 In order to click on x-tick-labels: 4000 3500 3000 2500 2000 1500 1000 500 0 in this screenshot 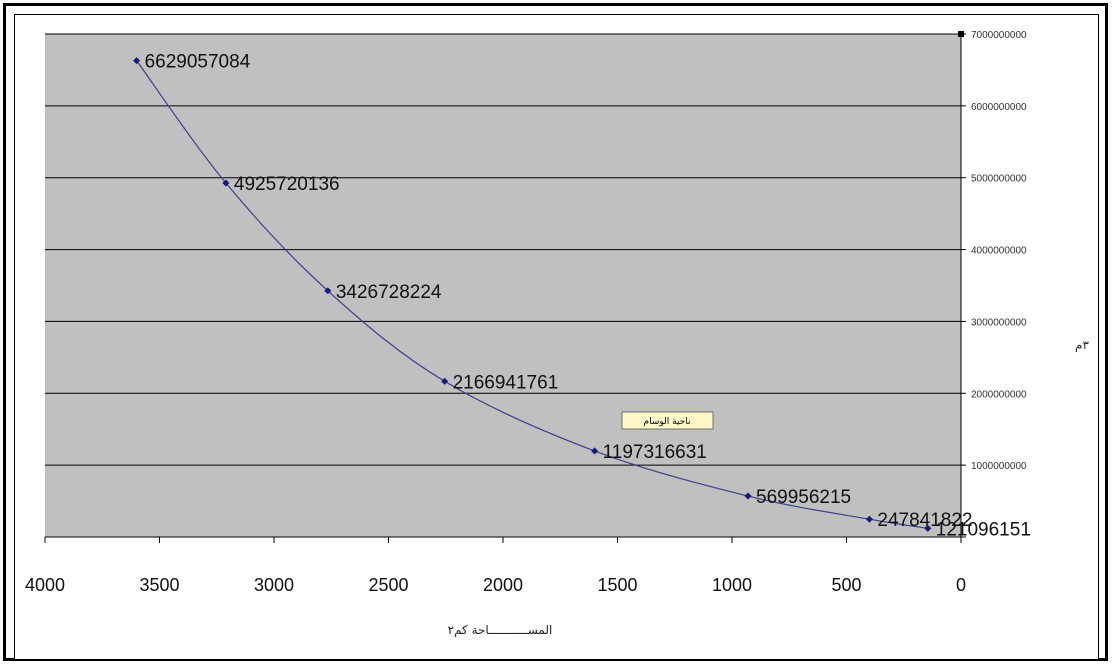, I will do `click(495, 566)`.